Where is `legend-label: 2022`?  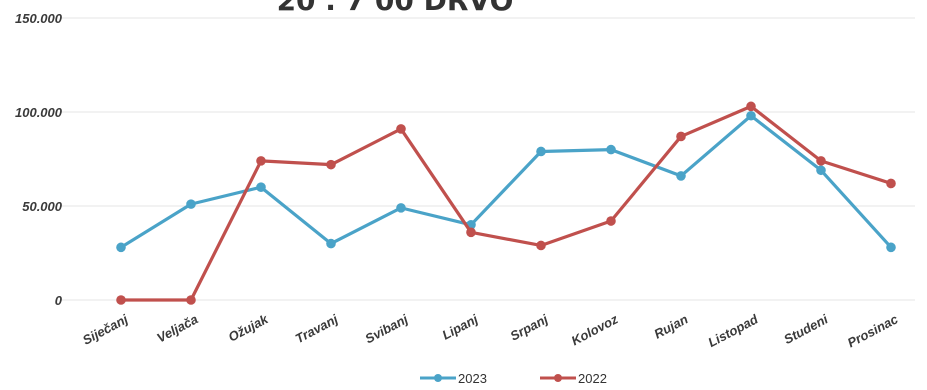
legend-label: 2022 is located at coordinates (592, 378).